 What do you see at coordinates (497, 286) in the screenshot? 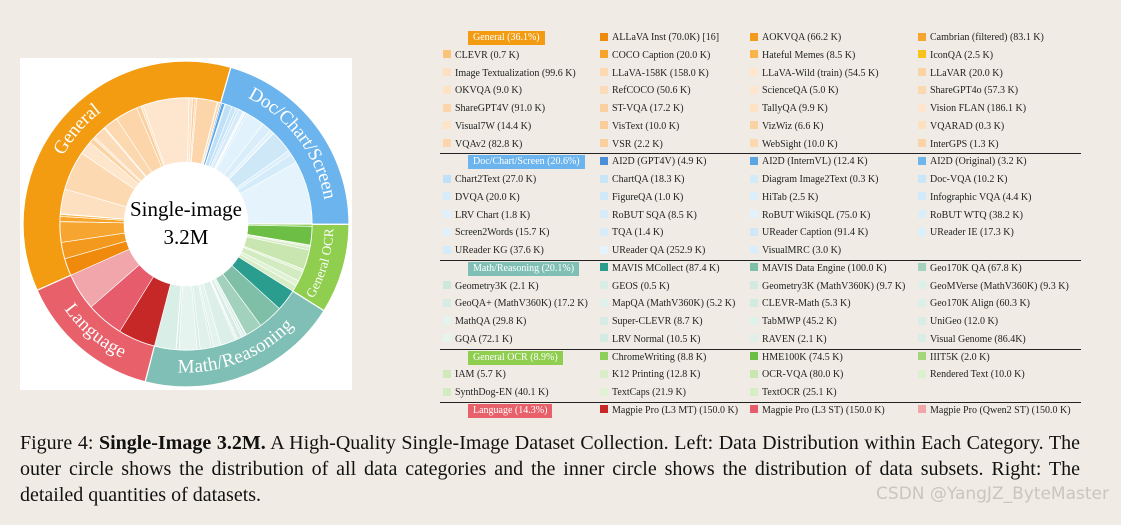
I see `dataset-label: Geometry3K (2.1 K)` at bounding box center [497, 286].